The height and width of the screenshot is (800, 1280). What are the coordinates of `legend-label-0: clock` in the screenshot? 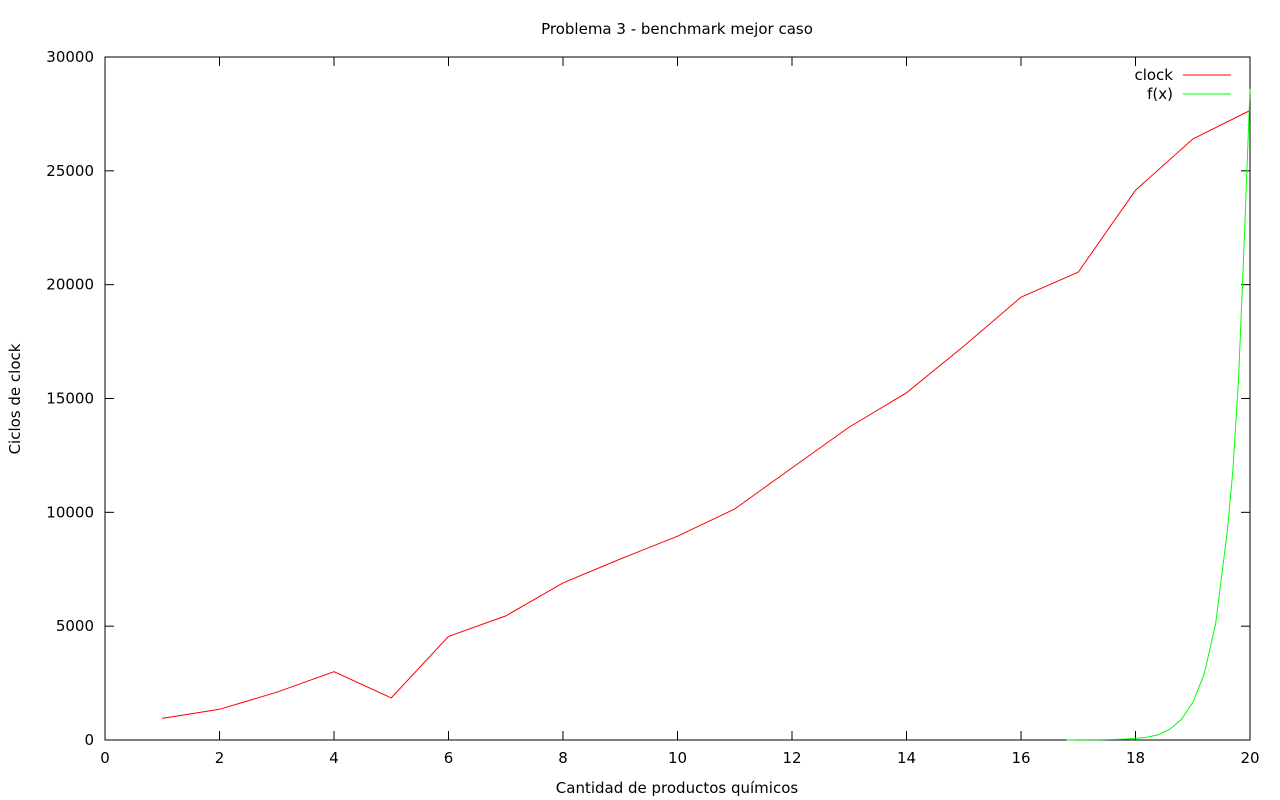 It's located at (1153, 75).